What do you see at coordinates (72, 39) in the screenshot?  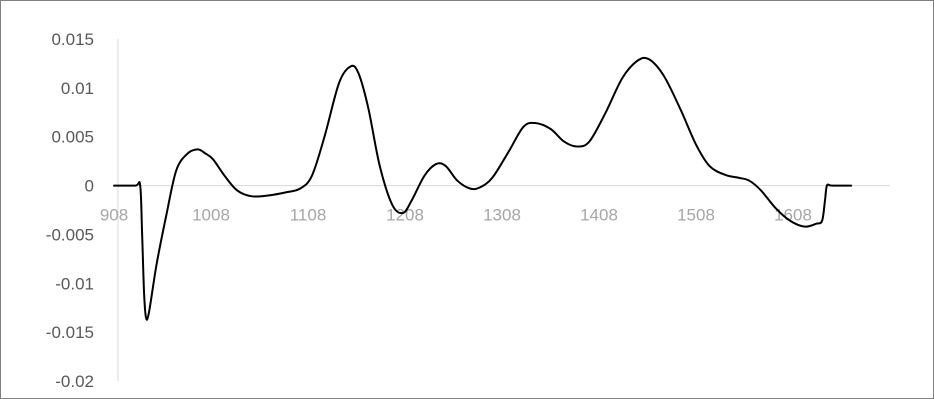 I see `y-tick-label: 0.015` at bounding box center [72, 39].